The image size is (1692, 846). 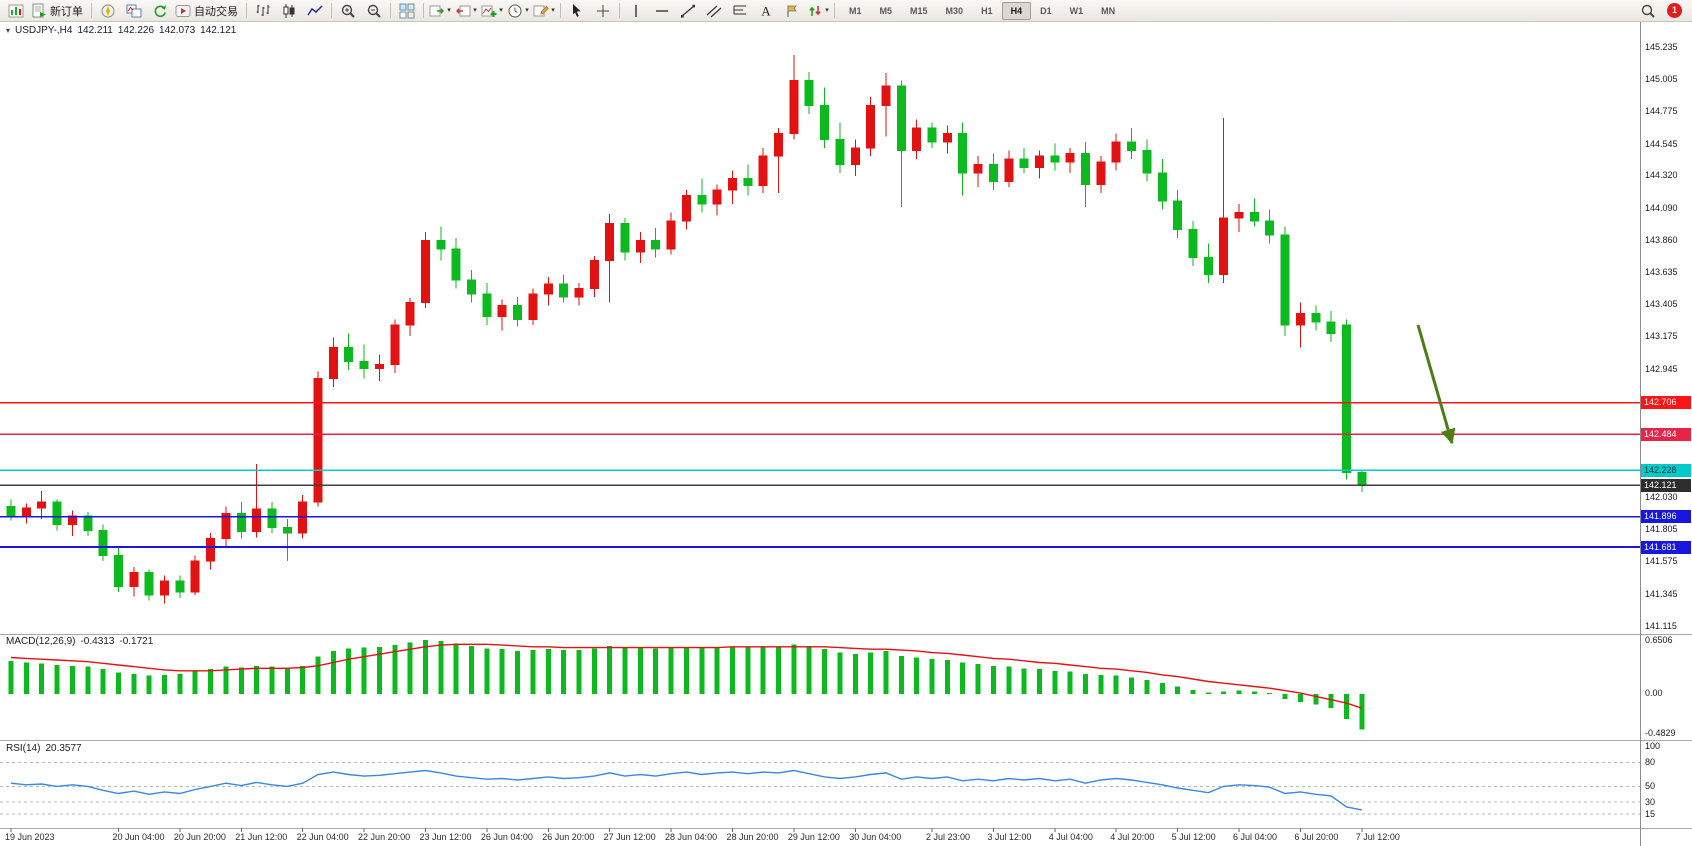 I want to click on chart-shift-icon, so click(x=463, y=10).